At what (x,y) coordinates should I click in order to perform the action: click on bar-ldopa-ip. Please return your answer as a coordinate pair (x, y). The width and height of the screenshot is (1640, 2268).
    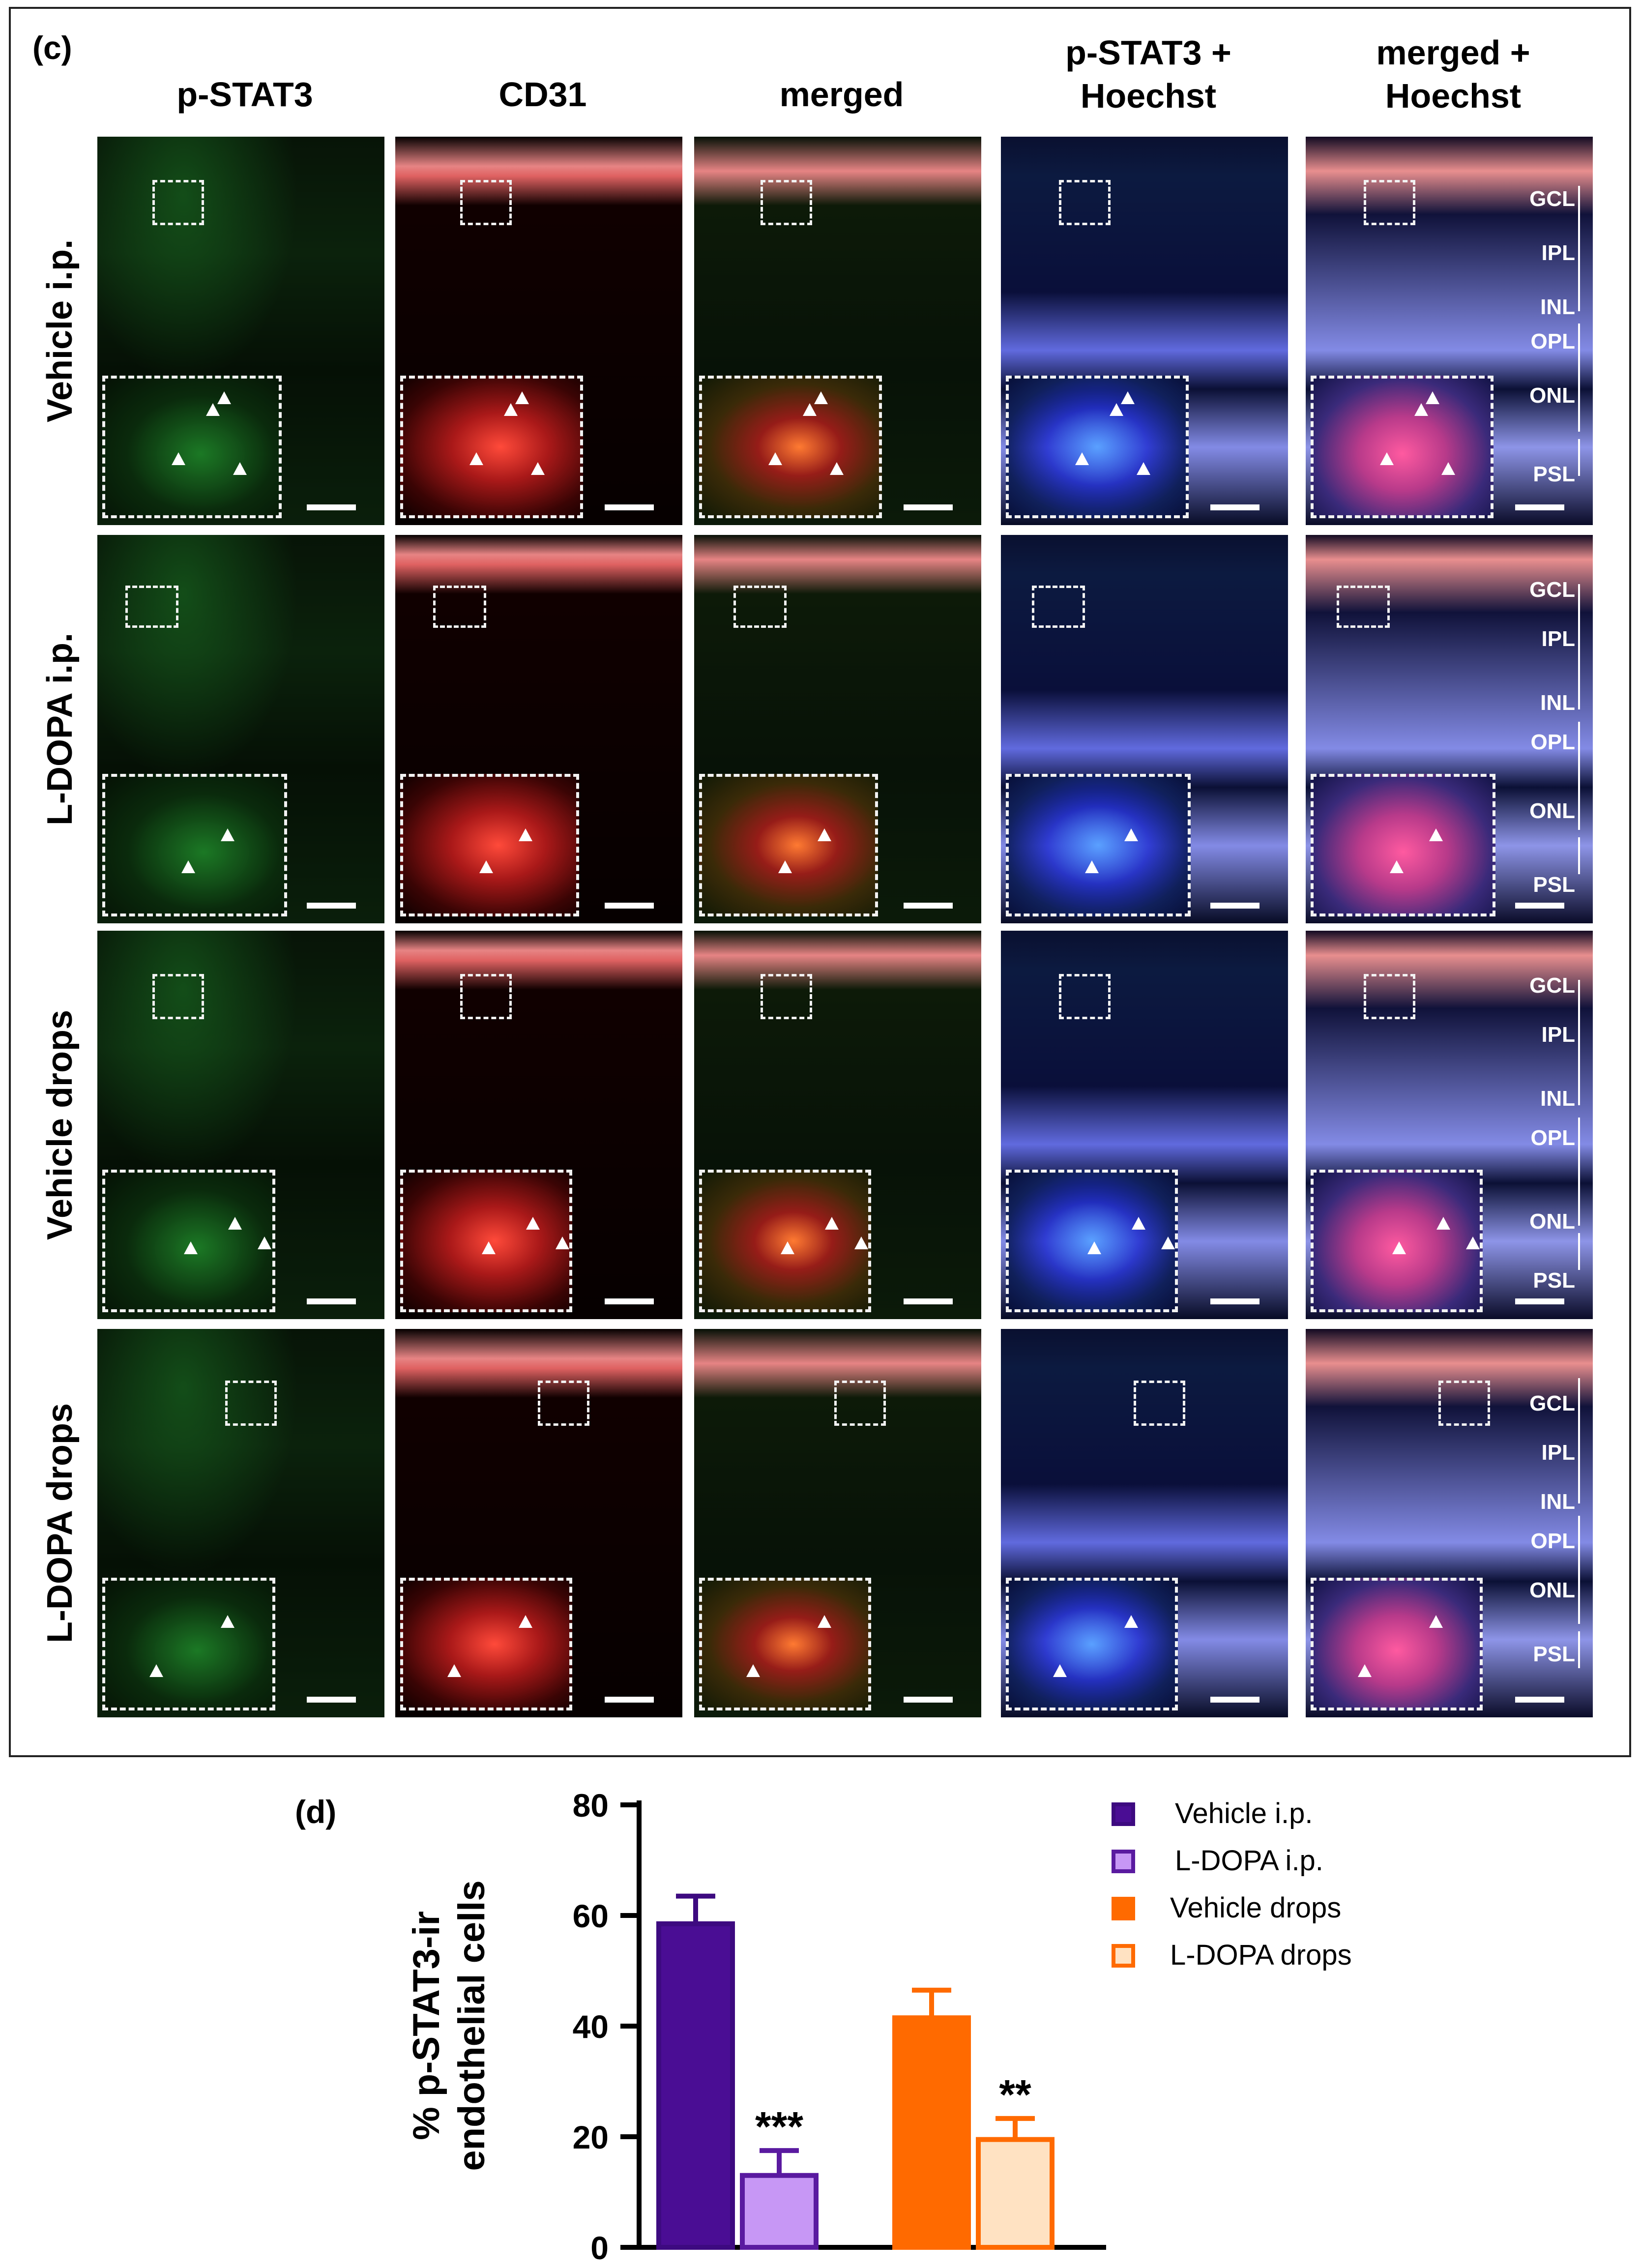
    Looking at the image, I should click on (779, 2211).